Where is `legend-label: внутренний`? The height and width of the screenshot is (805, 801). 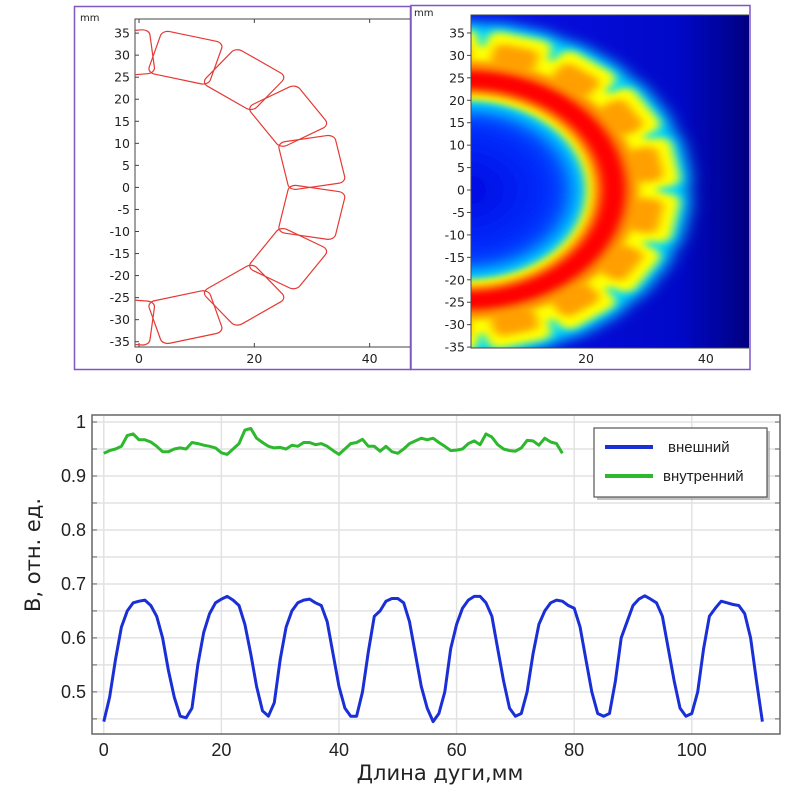
legend-label: внутренний is located at coordinates (703, 476).